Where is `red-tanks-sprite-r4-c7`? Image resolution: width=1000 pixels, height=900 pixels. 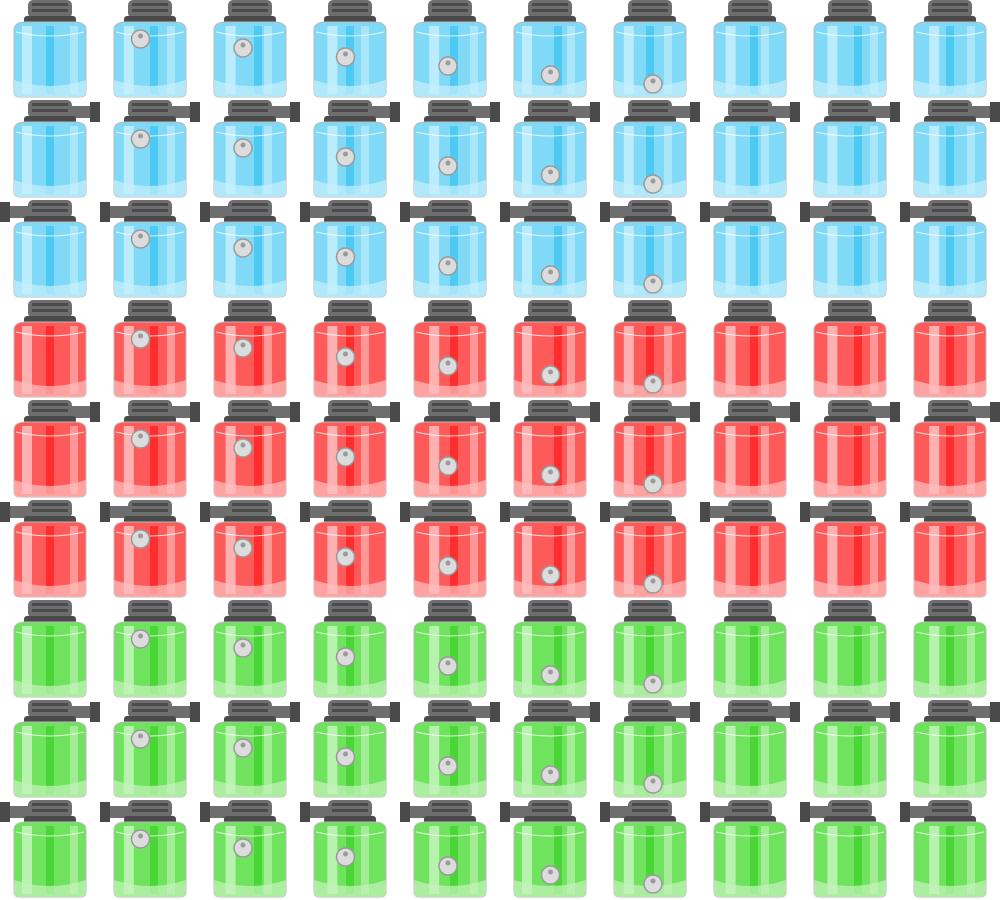
red-tanks-sprite-r4-c7 is located at coordinates (650, 349).